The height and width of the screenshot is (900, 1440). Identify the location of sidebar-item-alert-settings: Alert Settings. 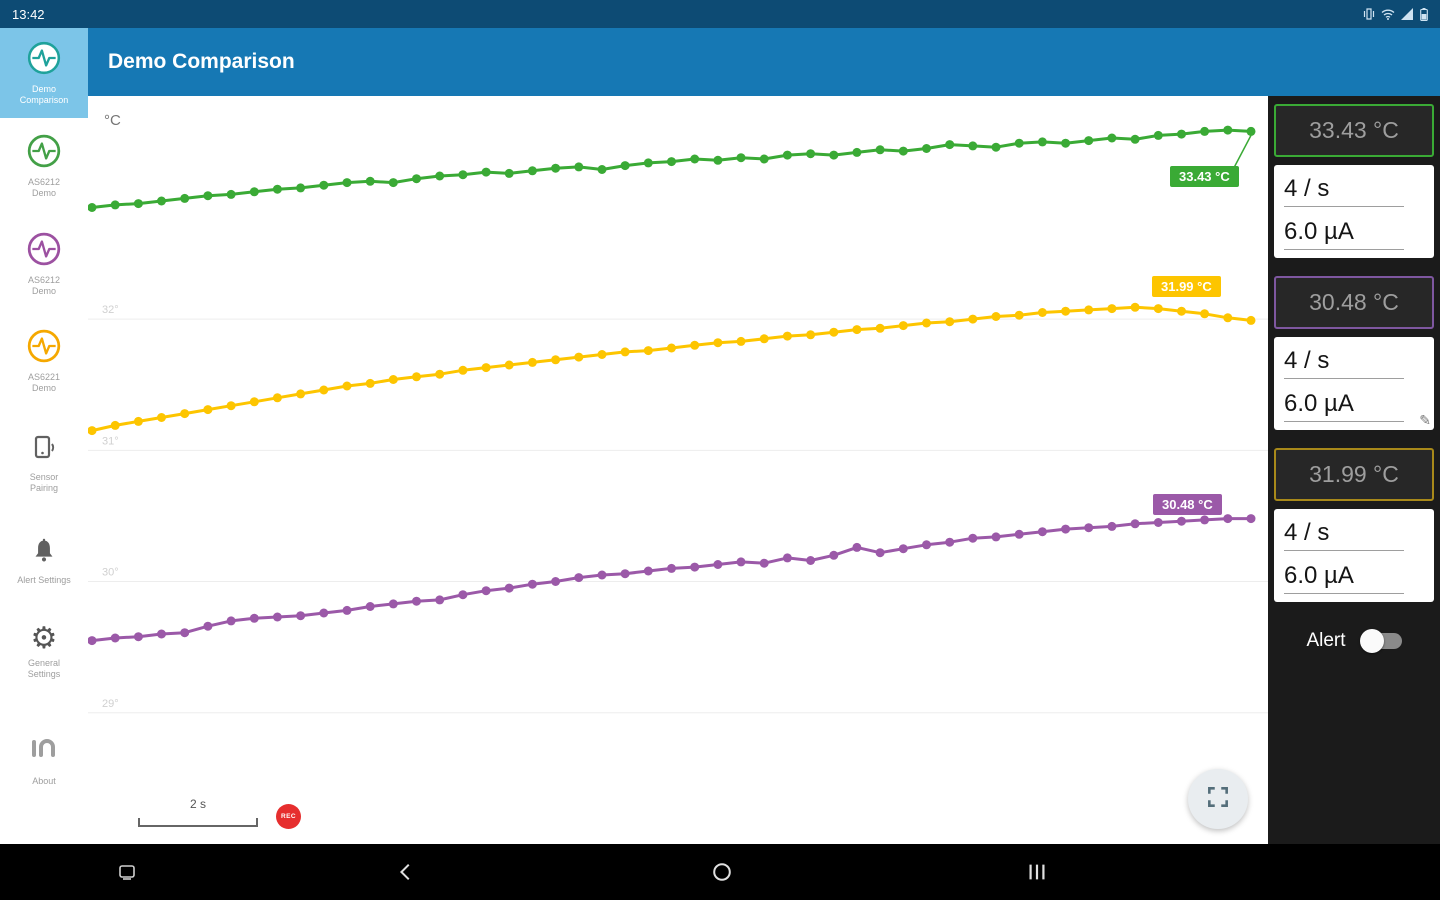
(44, 560).